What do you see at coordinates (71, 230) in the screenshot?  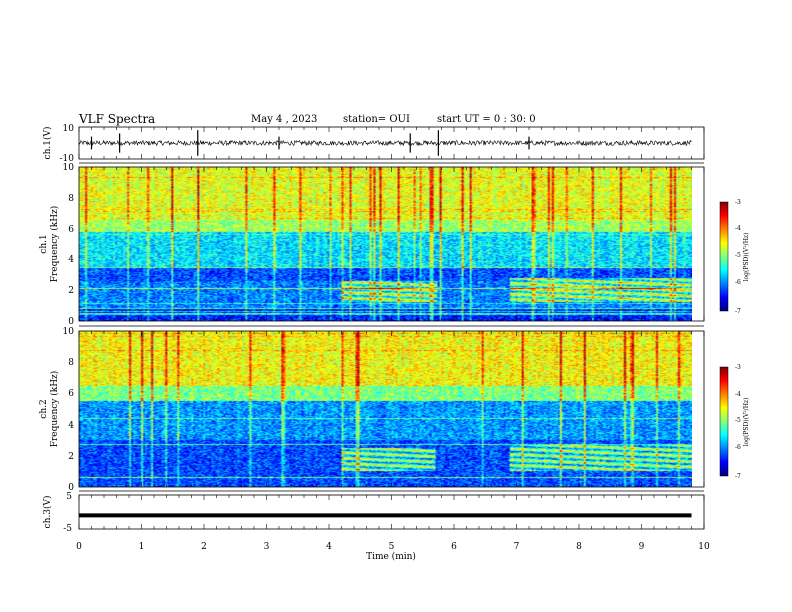 I see `ch1-spec-ytick-6: 6` at bounding box center [71, 230].